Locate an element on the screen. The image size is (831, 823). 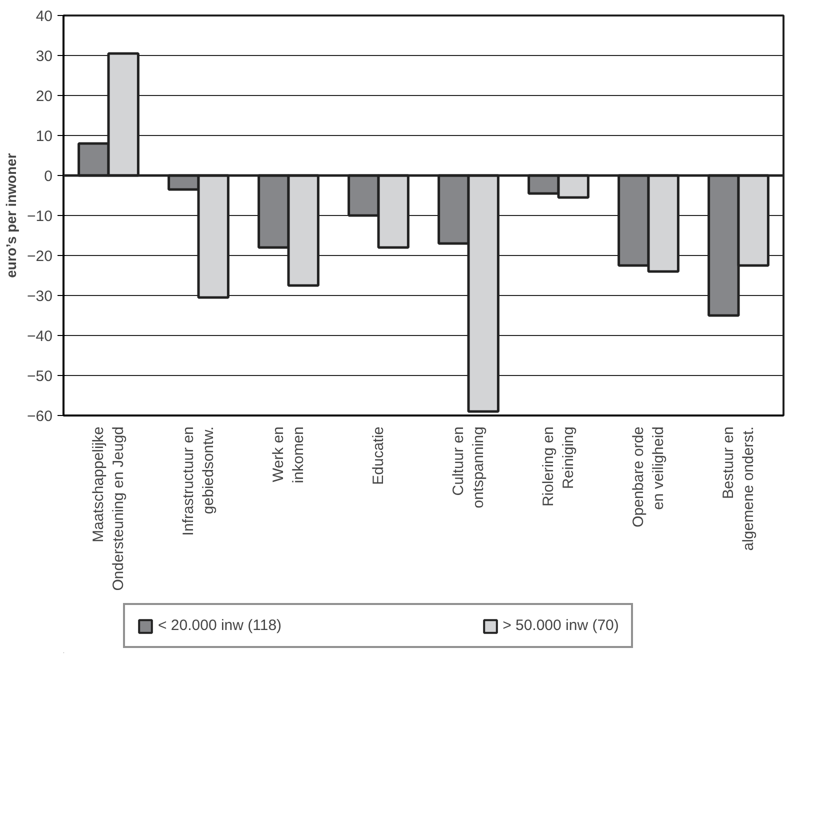
legend-label: > 50.000 inw (70) is located at coordinates (560, 625).